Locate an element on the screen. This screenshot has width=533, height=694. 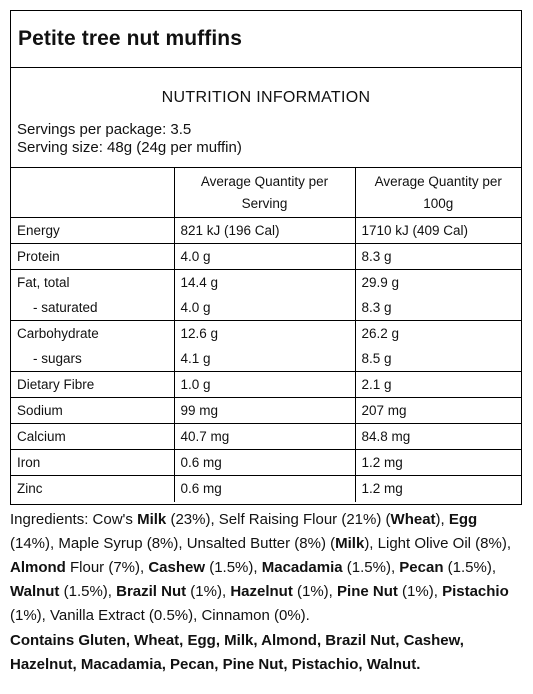
allergen-ingredient: Cashew is located at coordinates (177, 567).